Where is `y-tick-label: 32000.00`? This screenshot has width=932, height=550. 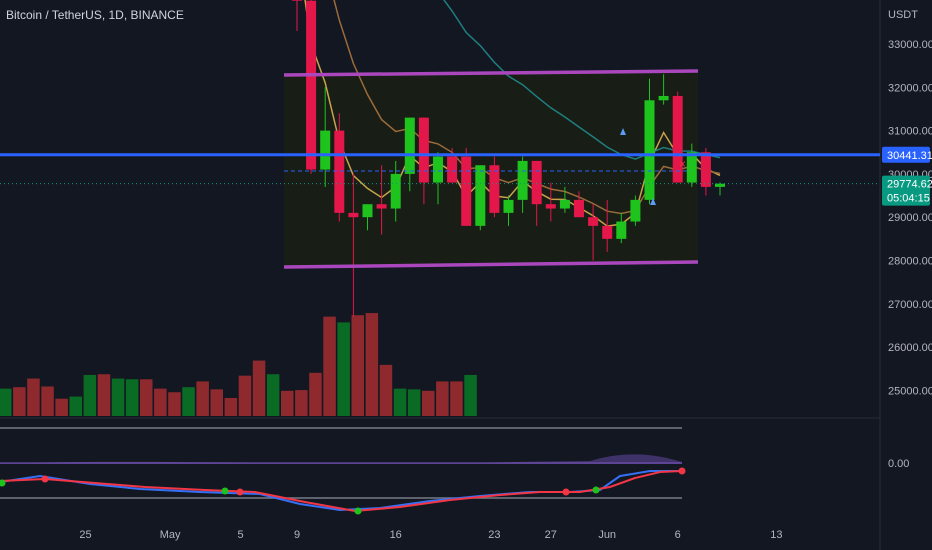 y-tick-label: 32000.00 is located at coordinates (910, 88).